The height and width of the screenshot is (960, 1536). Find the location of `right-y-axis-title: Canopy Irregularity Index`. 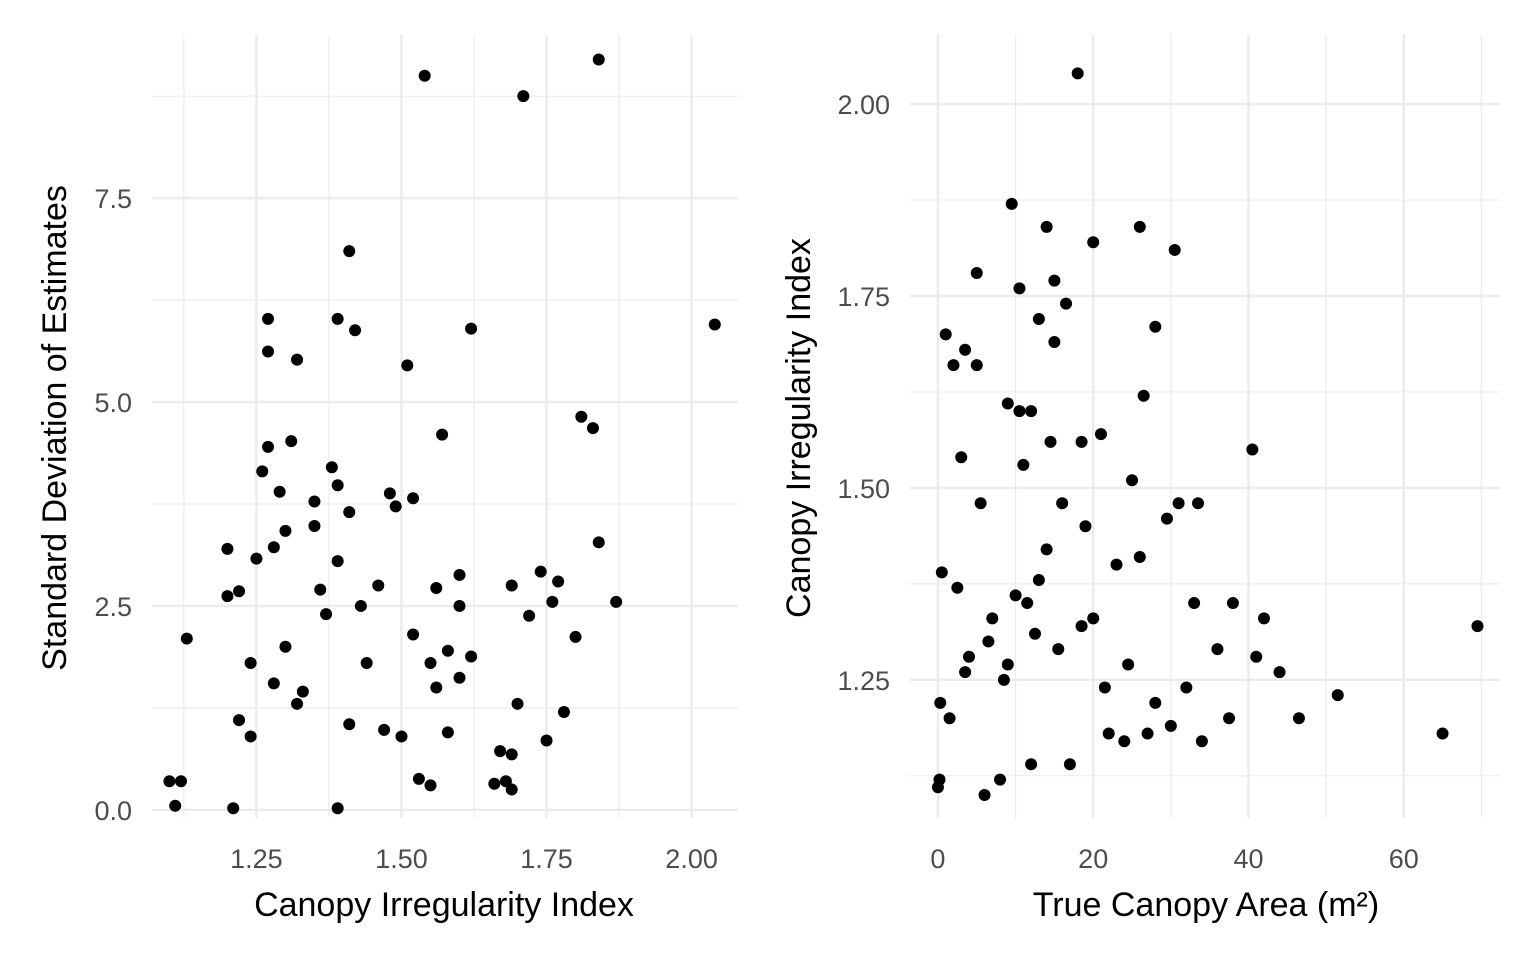

right-y-axis-title: Canopy Irregularity Index is located at coordinates (799, 428).